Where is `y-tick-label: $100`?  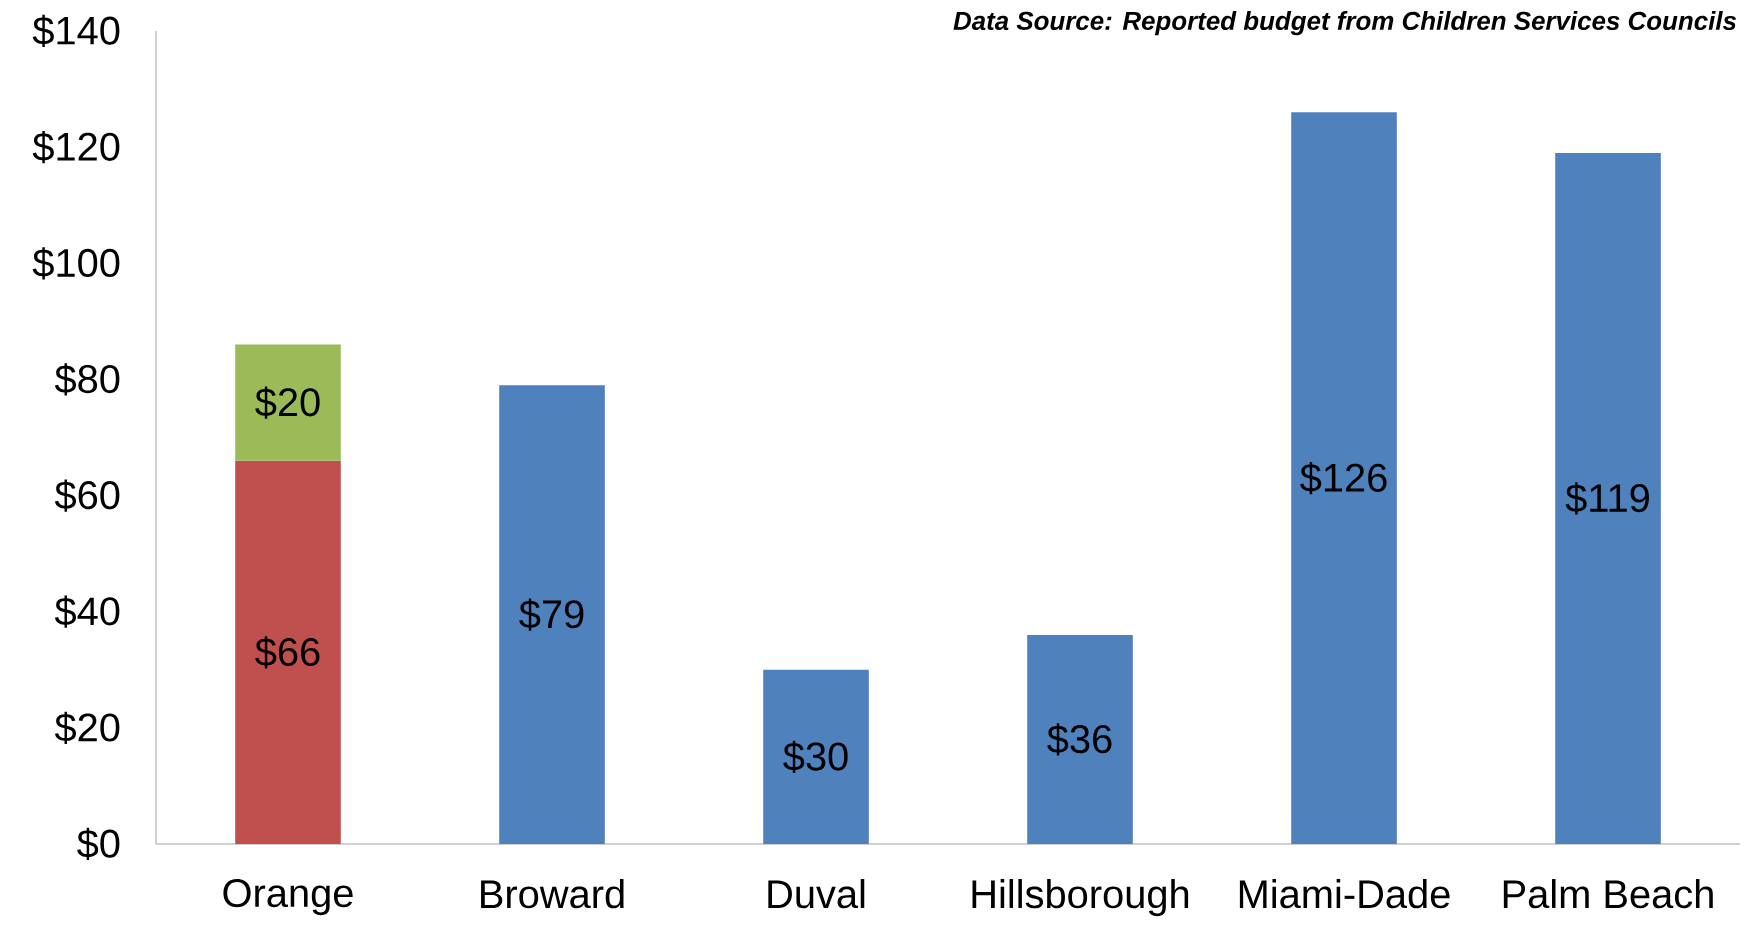 y-tick-label: $100 is located at coordinates (76, 263).